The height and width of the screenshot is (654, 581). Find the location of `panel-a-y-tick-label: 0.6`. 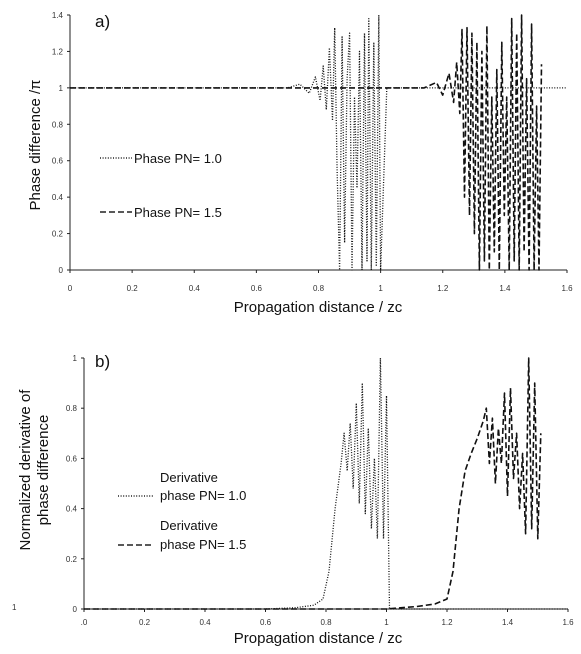

panel-a-y-tick-label: 0.6 is located at coordinates (58, 161).